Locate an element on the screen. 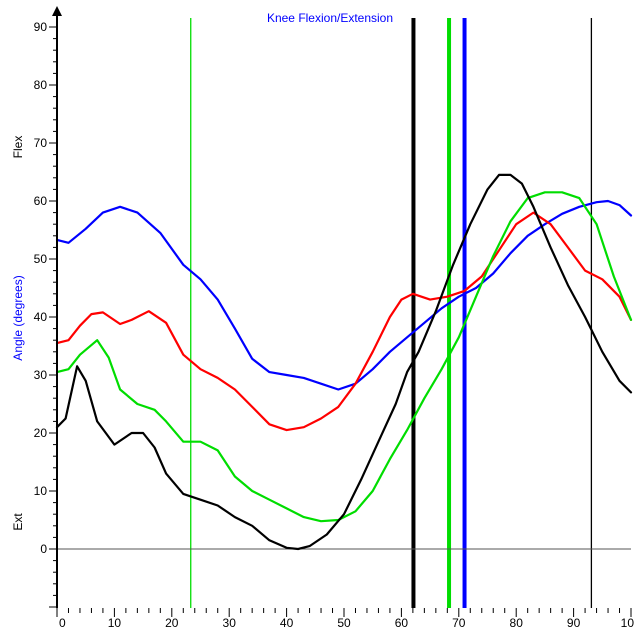  x-tick-label: 50 is located at coordinates (344, 623).